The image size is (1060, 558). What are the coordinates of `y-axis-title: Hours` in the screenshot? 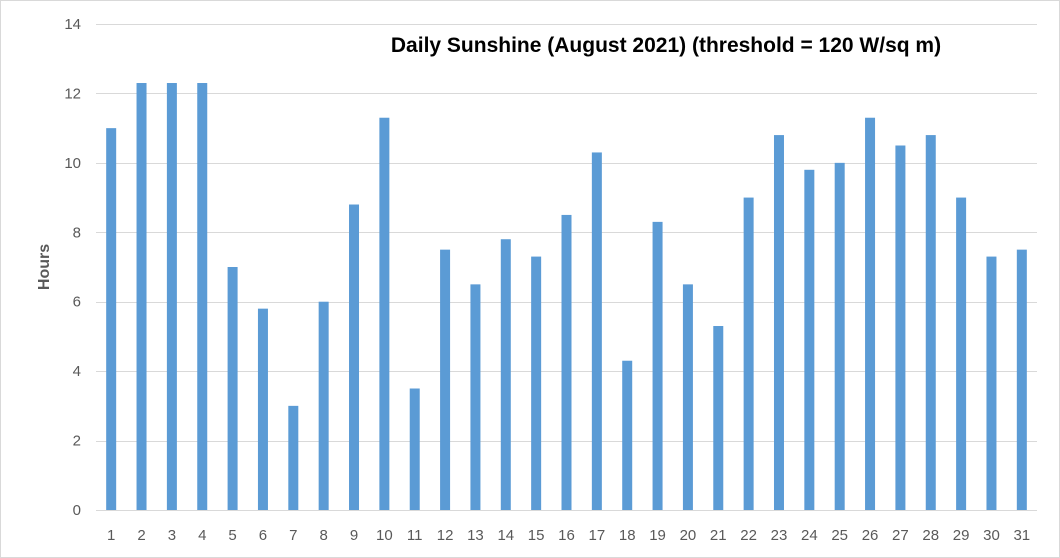 It's located at (44, 267).